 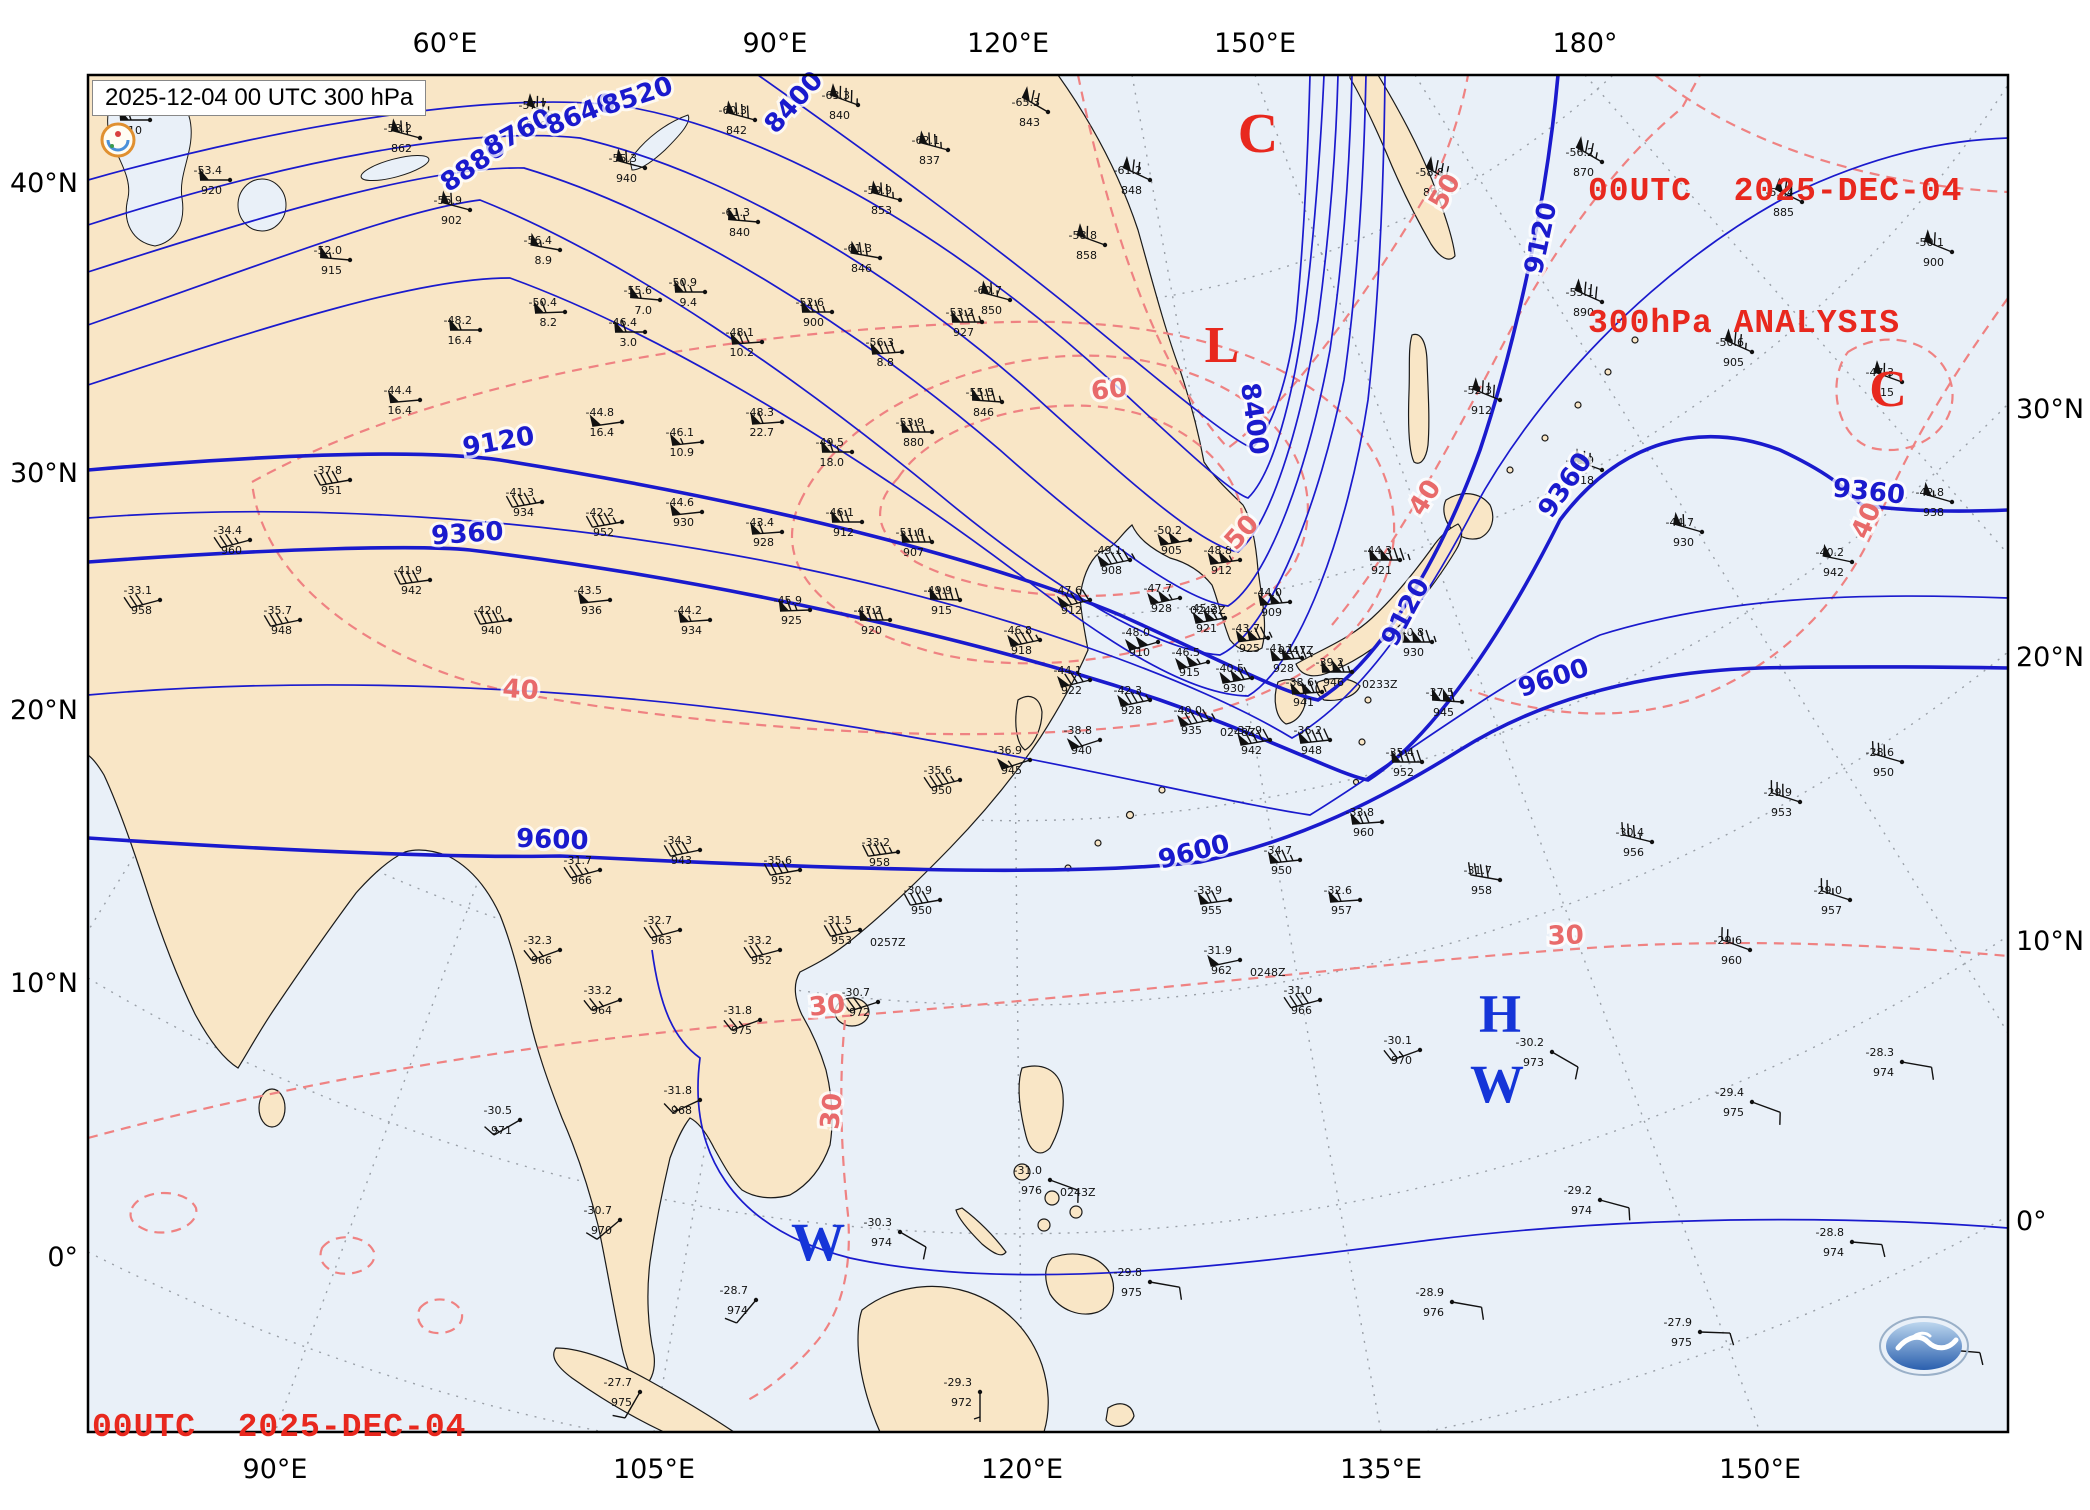 What do you see at coordinates (868, 610) in the screenshot?
I see `svg-text: -47.2` at bounding box center [868, 610].